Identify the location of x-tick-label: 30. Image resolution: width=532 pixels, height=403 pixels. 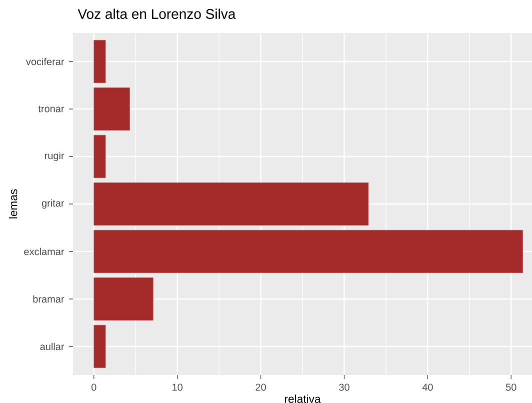
(344, 387).